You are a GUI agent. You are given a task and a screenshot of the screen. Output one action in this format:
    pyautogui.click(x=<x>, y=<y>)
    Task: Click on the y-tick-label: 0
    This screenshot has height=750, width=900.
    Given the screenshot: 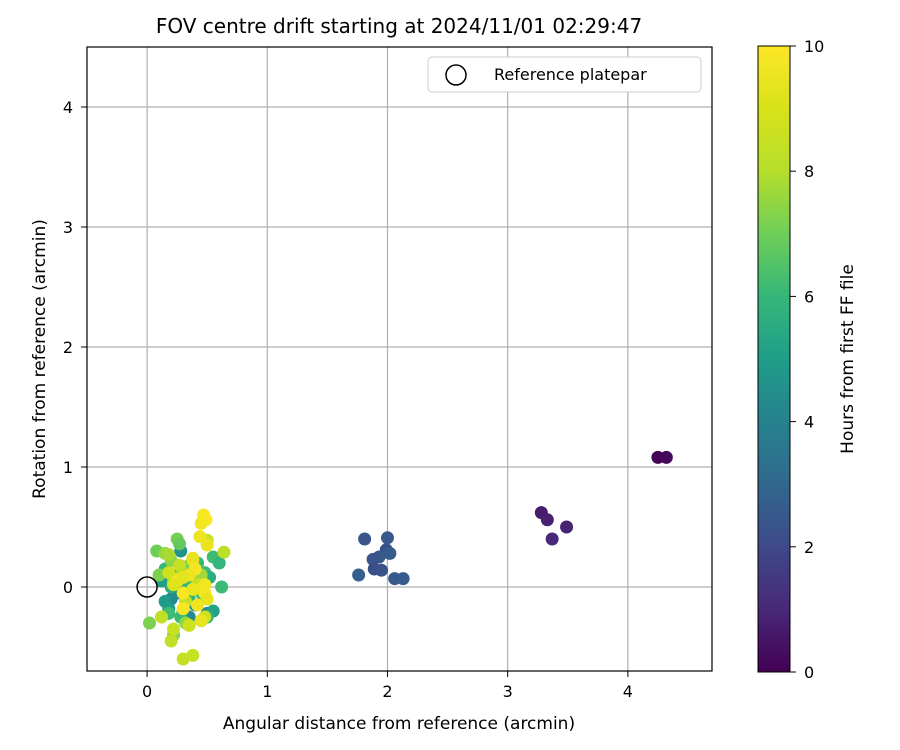 What is the action you would take?
    pyautogui.click(x=68, y=587)
    